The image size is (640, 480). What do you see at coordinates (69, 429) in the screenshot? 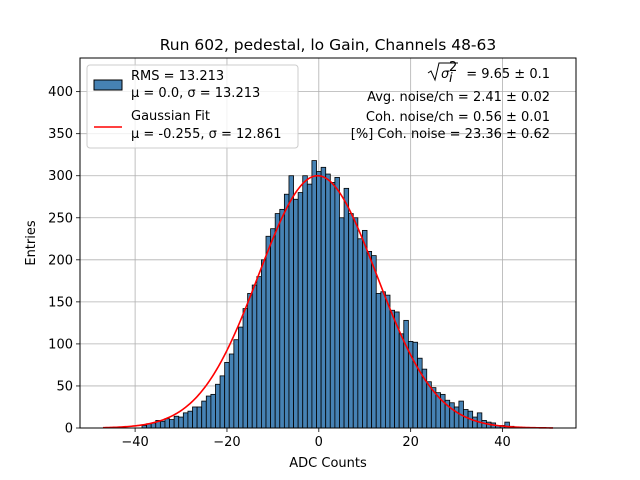
I see `y-tick-label: 0` at bounding box center [69, 429].